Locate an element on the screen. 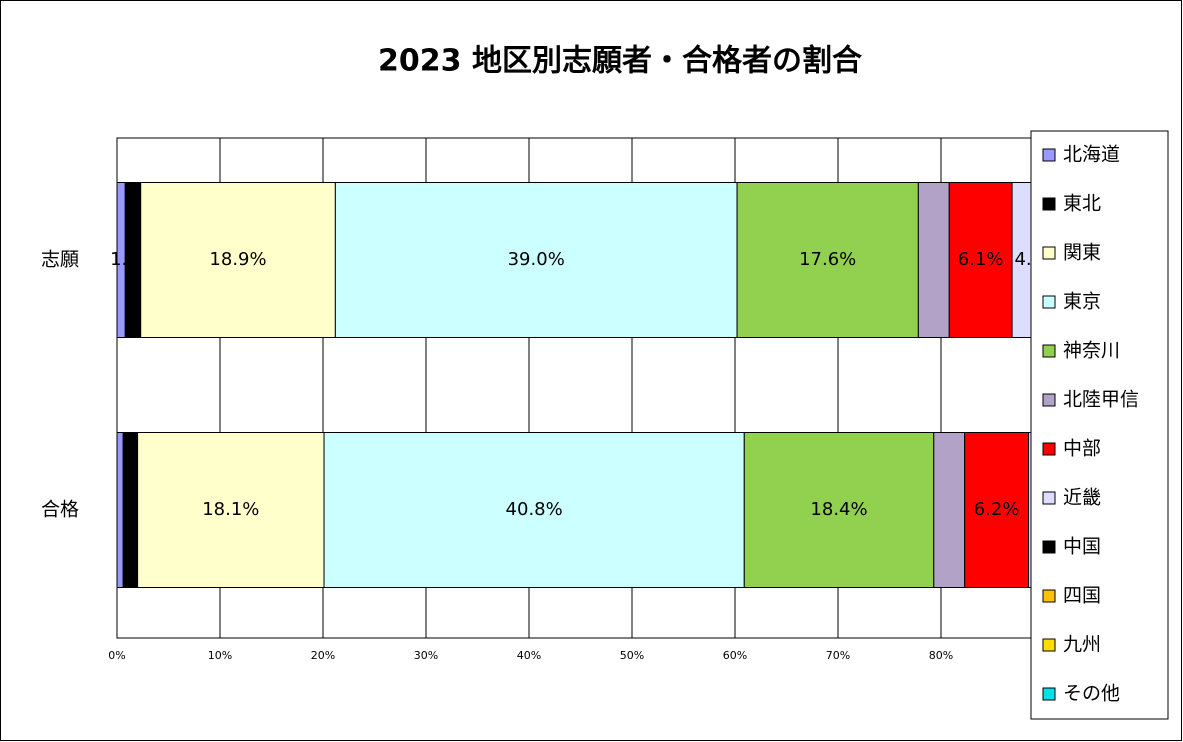 The height and width of the screenshot is (742, 1183). x-tick-label: 60% is located at coordinates (735, 655).